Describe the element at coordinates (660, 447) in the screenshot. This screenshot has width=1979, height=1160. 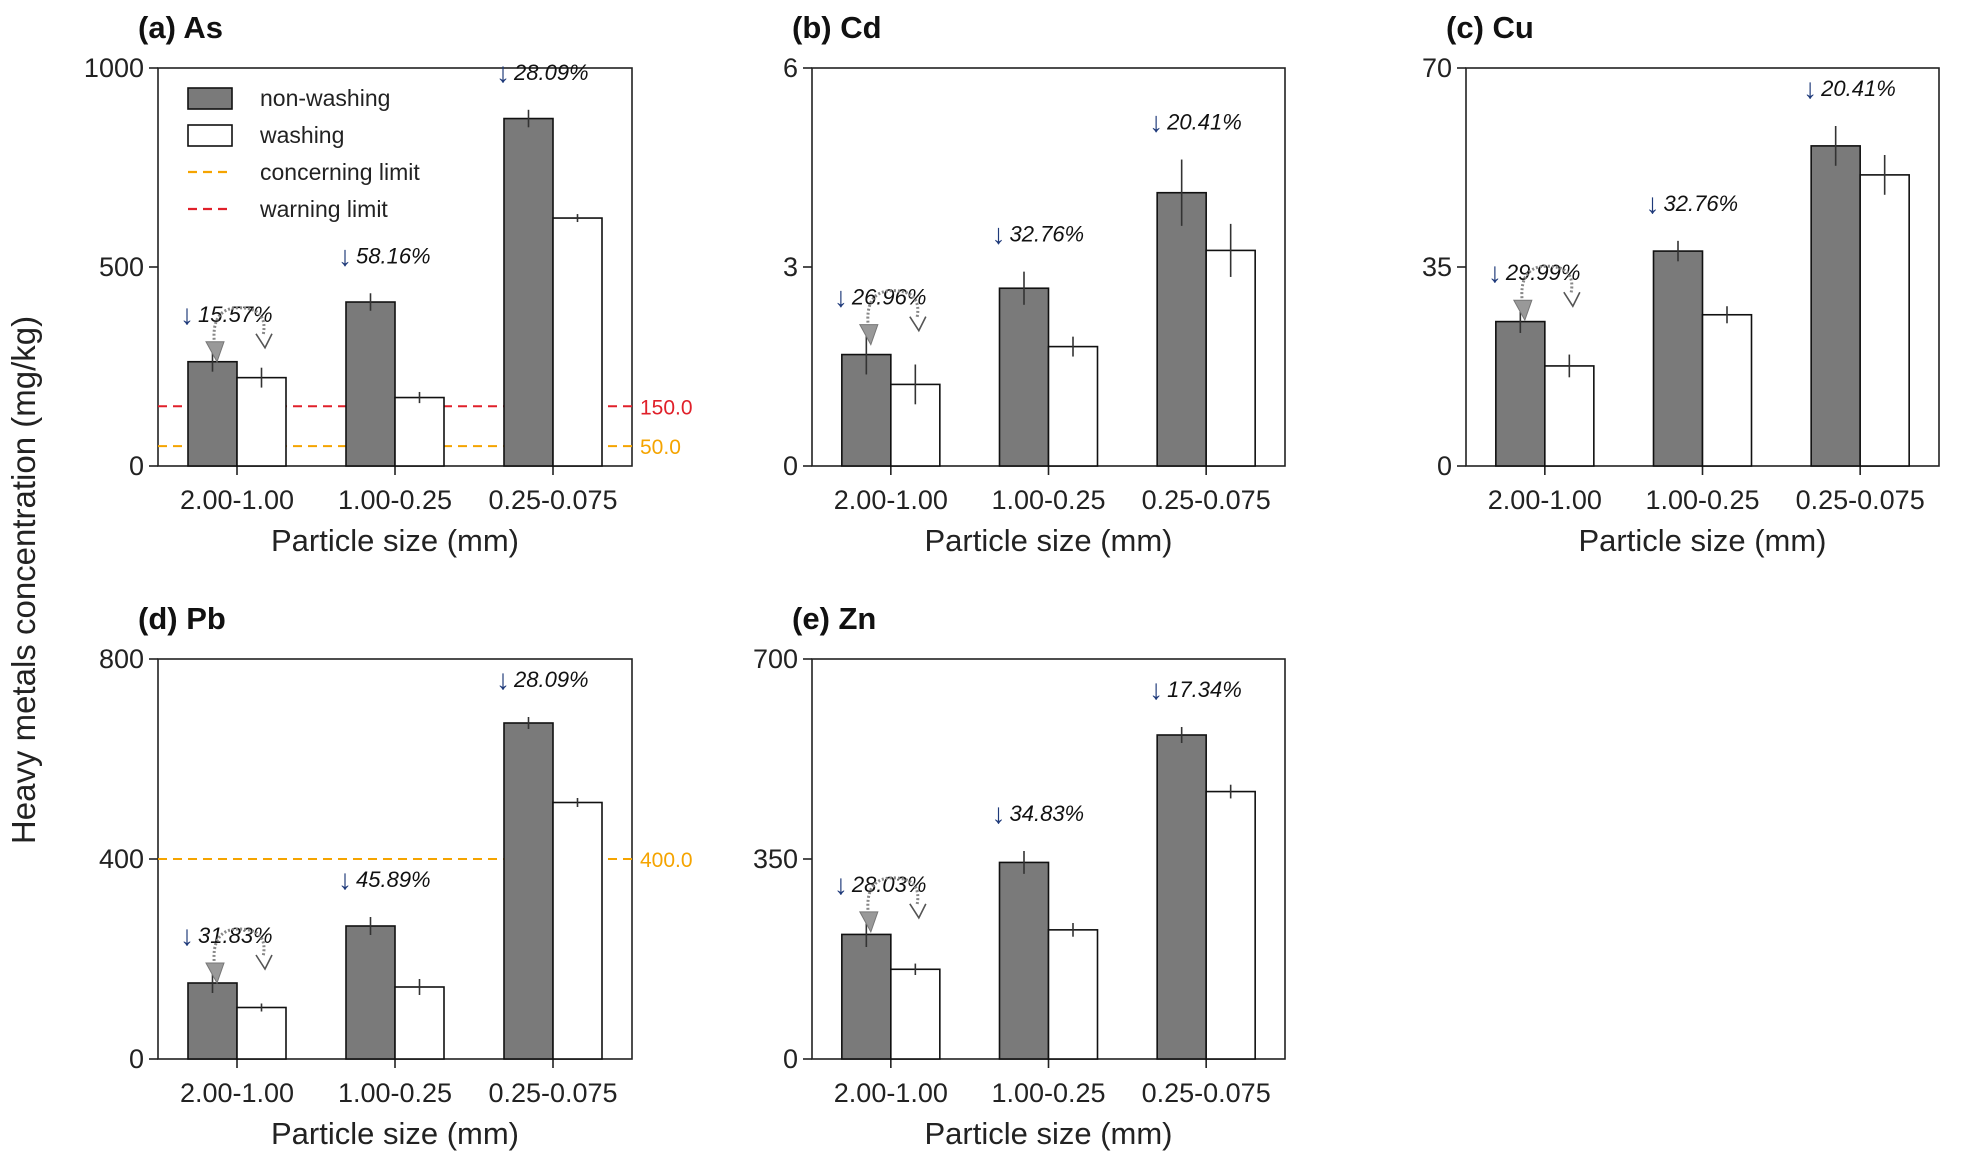
I see `reference-line-label: 50.0` at that location.